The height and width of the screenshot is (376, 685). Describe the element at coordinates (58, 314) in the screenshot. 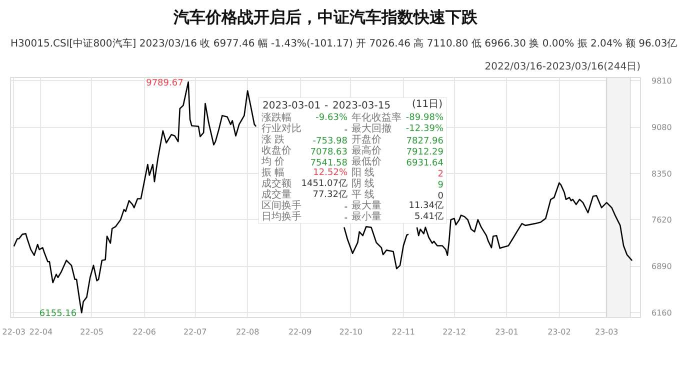

I see `annotation: 6155.16` at that location.